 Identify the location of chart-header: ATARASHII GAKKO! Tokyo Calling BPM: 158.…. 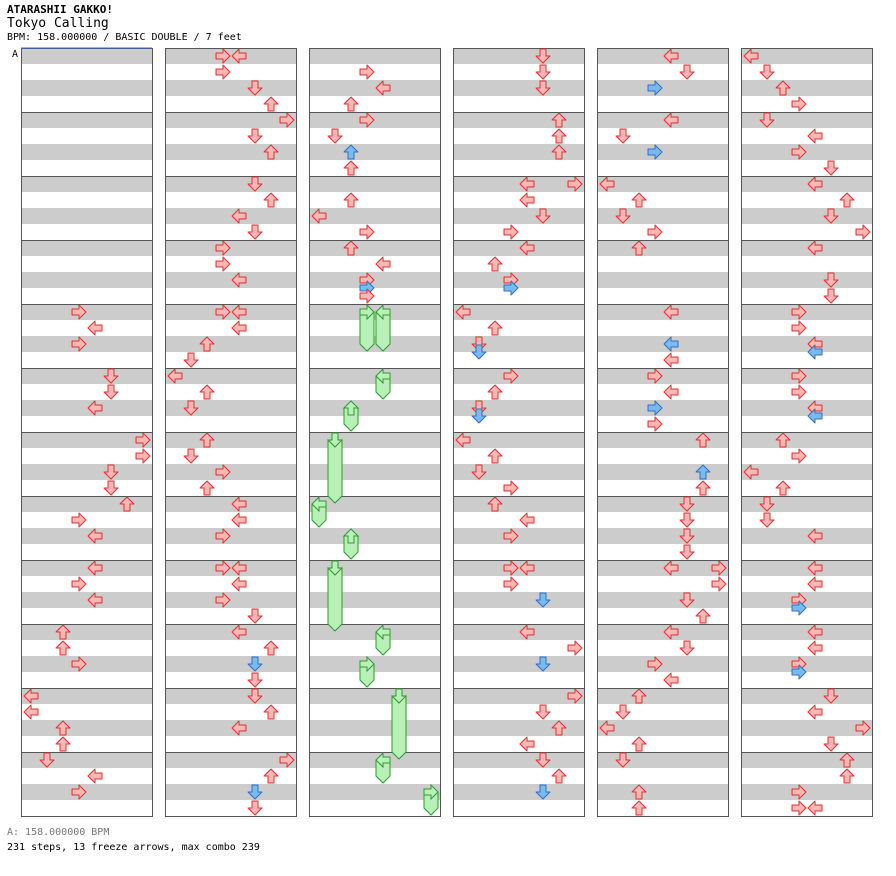
(124, 23).